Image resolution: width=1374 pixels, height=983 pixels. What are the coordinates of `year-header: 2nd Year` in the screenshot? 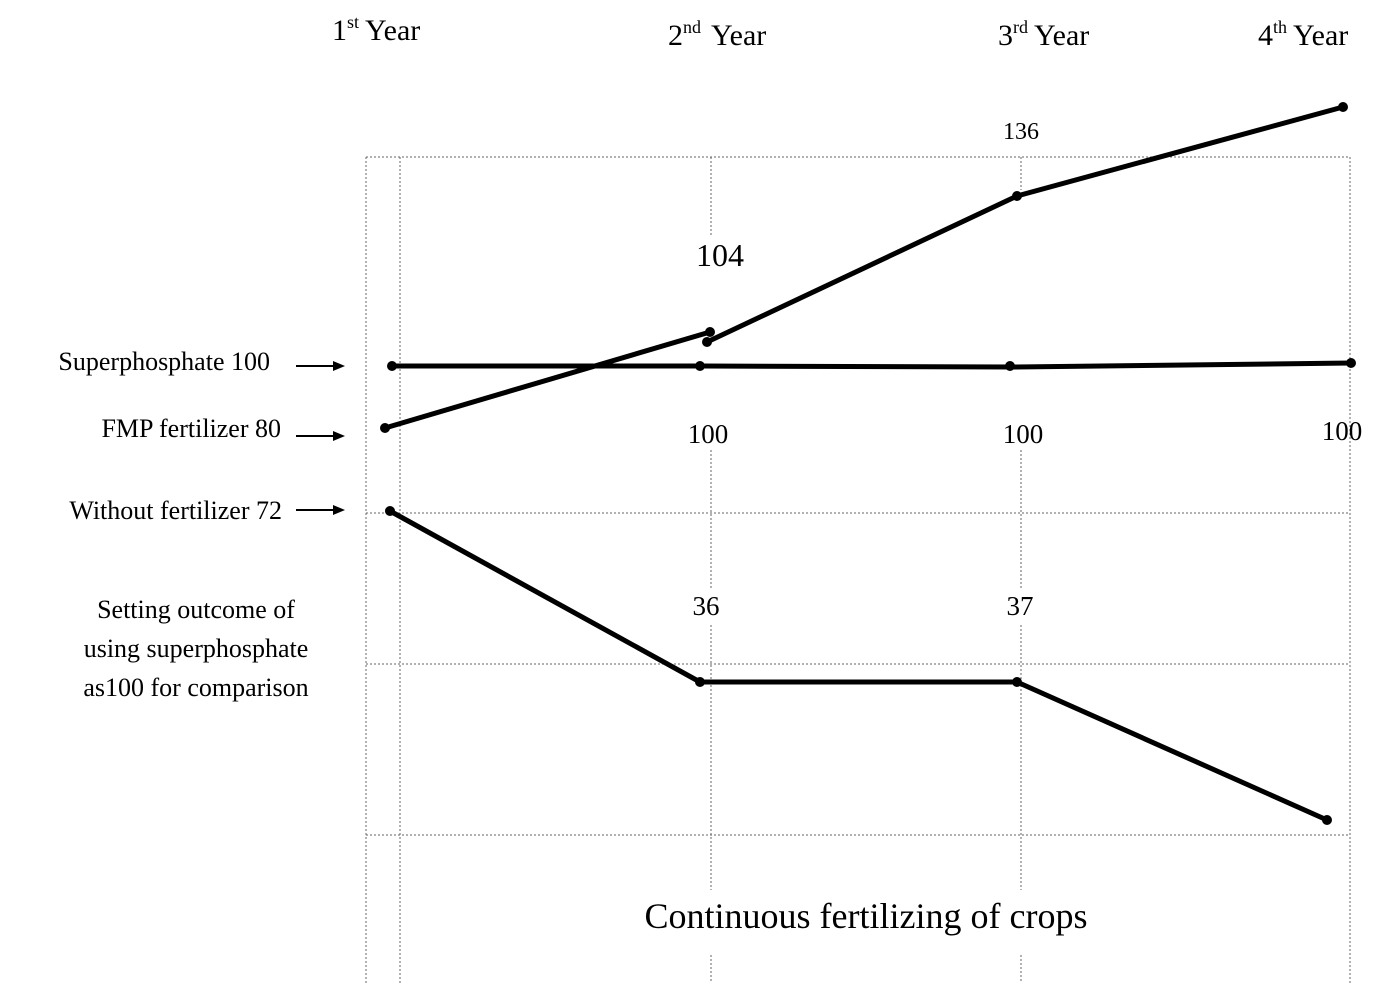 It's located at (717, 34).